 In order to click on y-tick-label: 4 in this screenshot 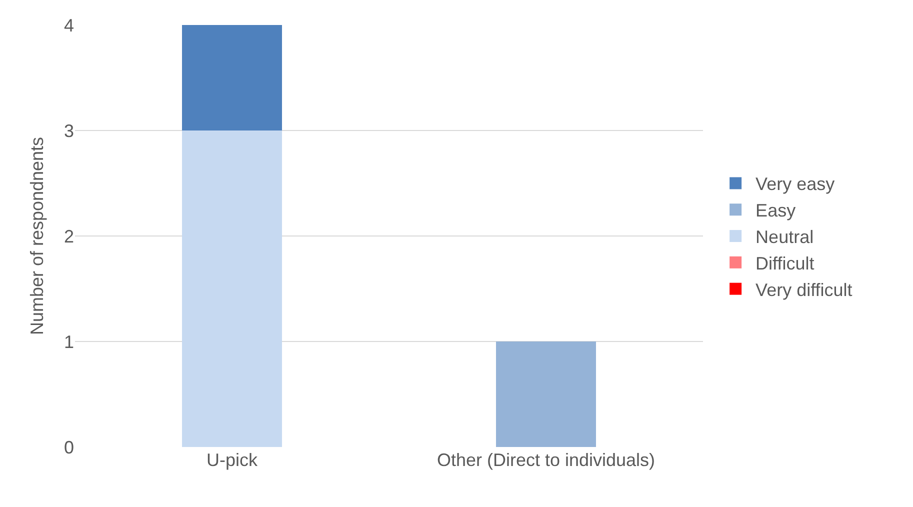, I will do `click(69, 25)`.